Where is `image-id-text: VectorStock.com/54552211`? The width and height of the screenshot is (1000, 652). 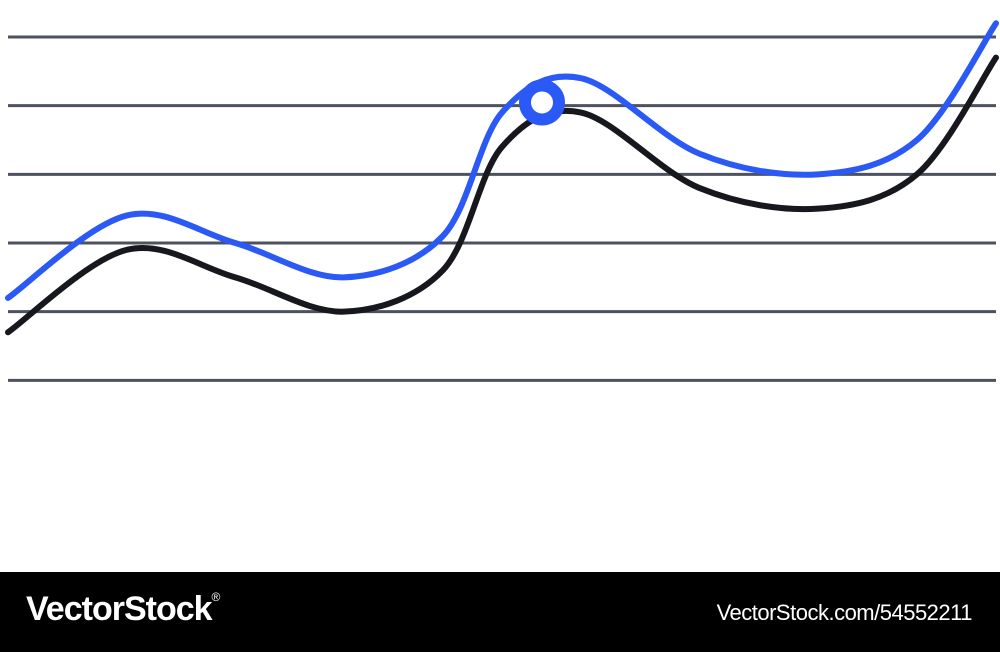
image-id-text: VectorStock.com/54552211 is located at coordinates (844, 612).